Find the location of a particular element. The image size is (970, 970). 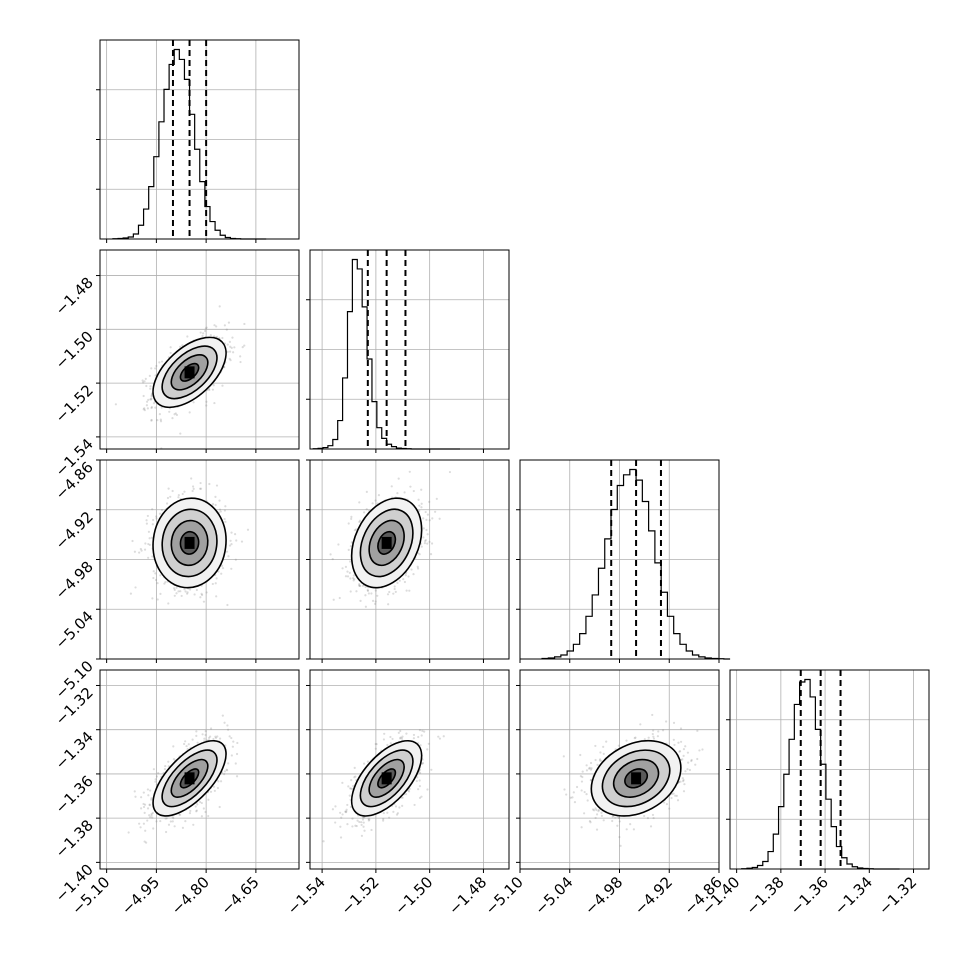

panel-3-0-xtick-label-3: −4.65 is located at coordinates (239, 895).